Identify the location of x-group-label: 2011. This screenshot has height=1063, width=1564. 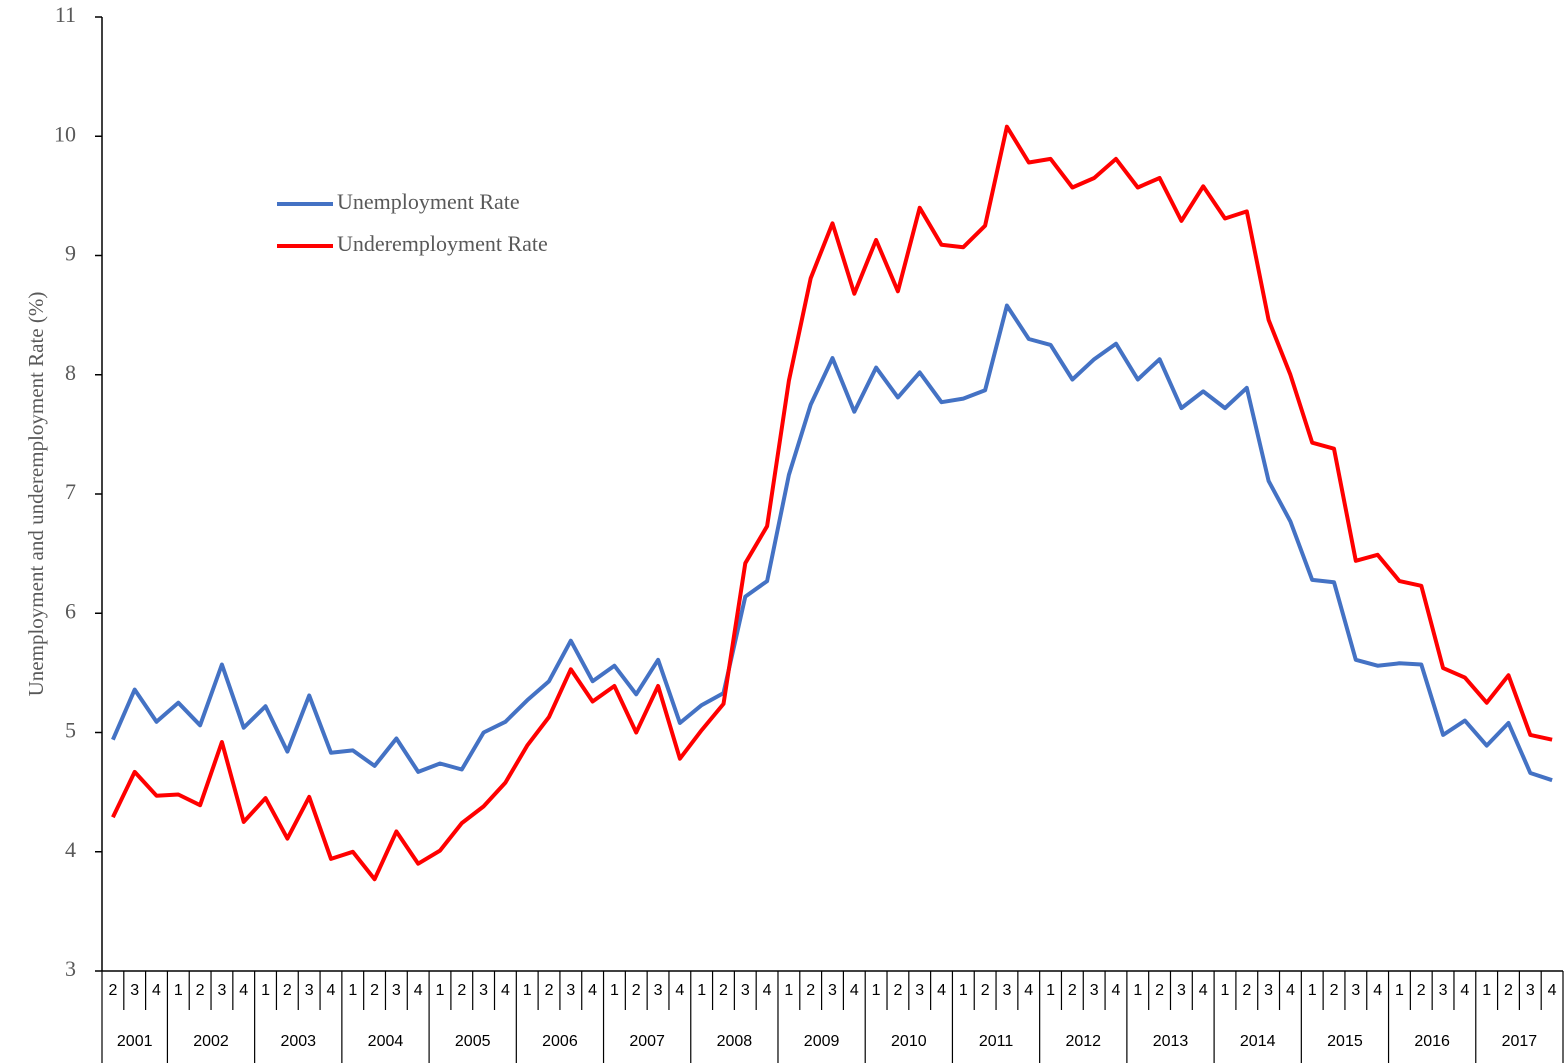
(996, 1041).